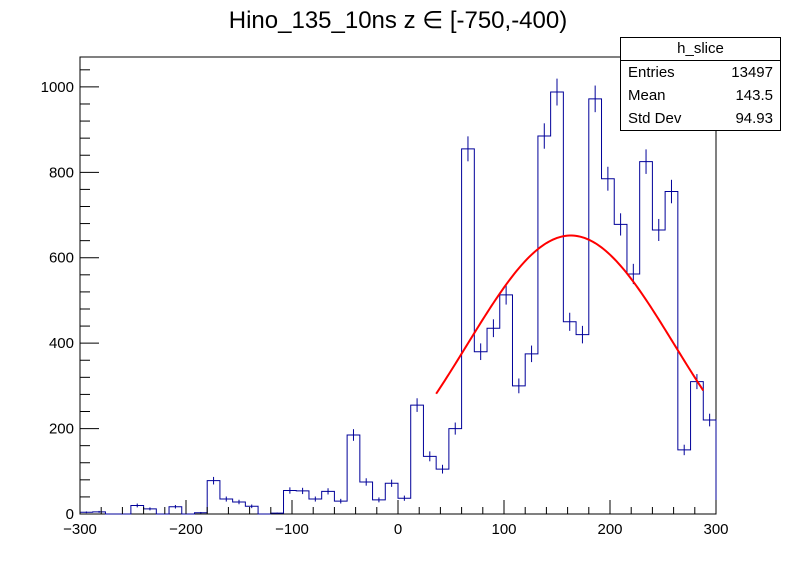  I want to click on stats-value: 13497, so click(752, 72).